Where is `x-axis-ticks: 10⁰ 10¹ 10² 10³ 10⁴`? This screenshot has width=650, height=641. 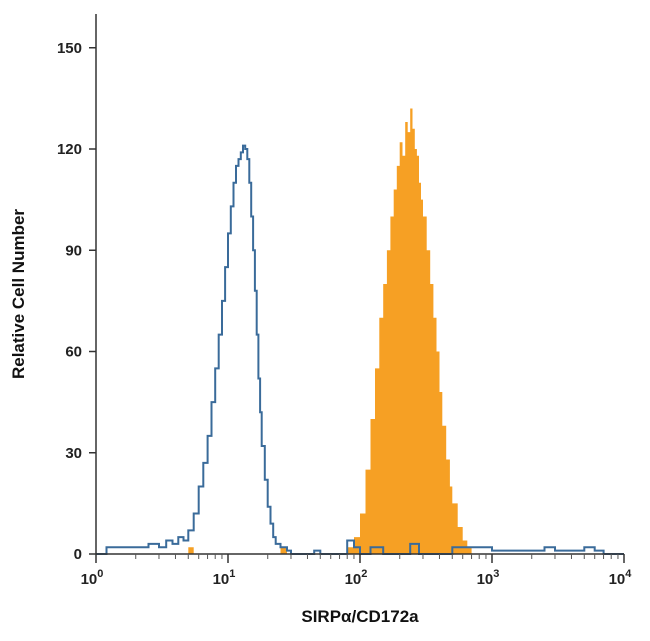 x-axis-ticks: 10⁰ 10¹ 10² 10³ 10⁴ is located at coordinates (357, 571).